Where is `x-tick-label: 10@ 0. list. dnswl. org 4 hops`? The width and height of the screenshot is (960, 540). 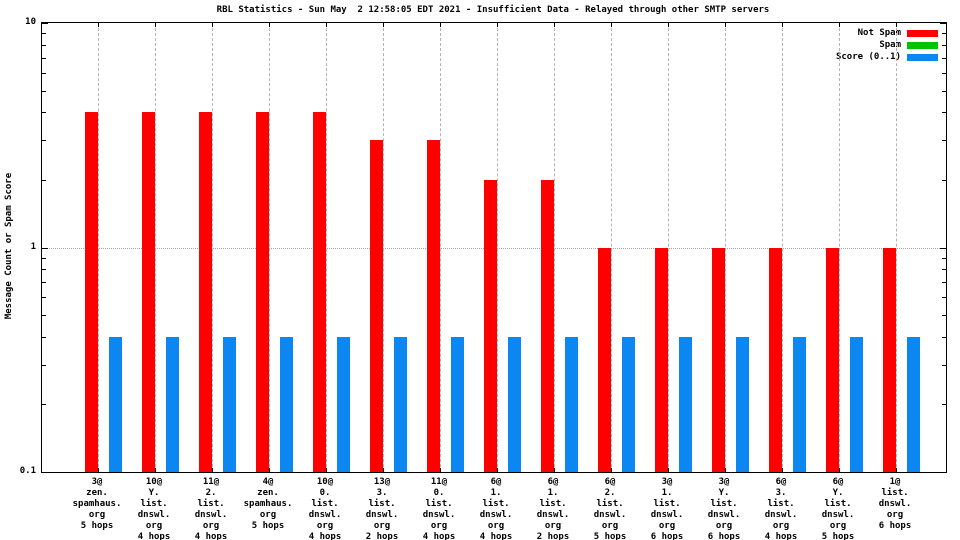 x-tick-label: 10@ 0. list. dnswl. org 4 hops is located at coordinates (325, 508).